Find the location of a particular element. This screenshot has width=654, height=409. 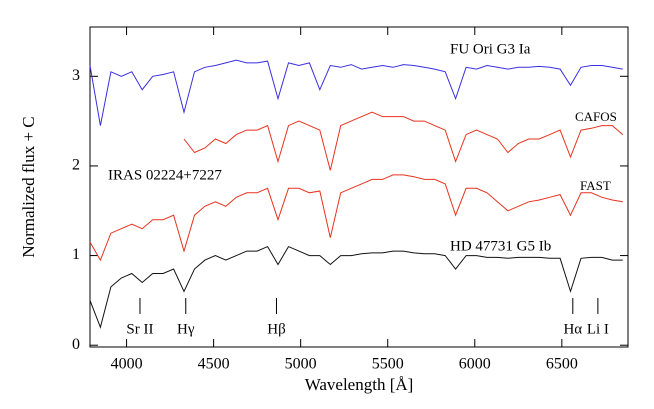

x-tick-label: 4000 is located at coordinates (127, 364).